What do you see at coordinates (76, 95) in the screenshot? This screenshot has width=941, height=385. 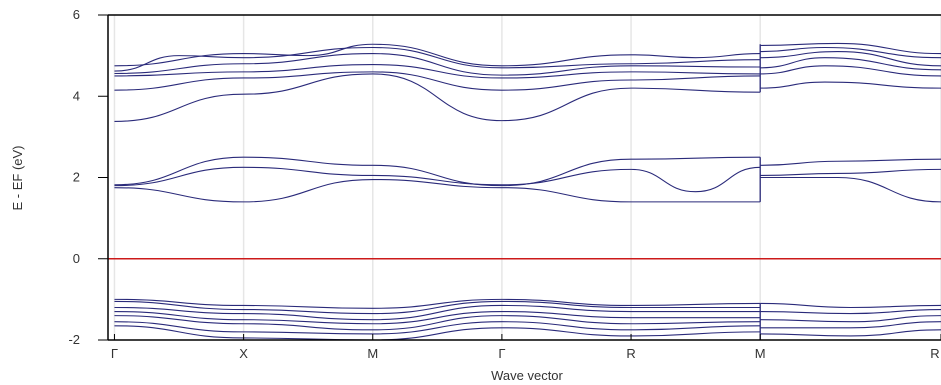 I see `y-tick-label: 4` at bounding box center [76, 95].